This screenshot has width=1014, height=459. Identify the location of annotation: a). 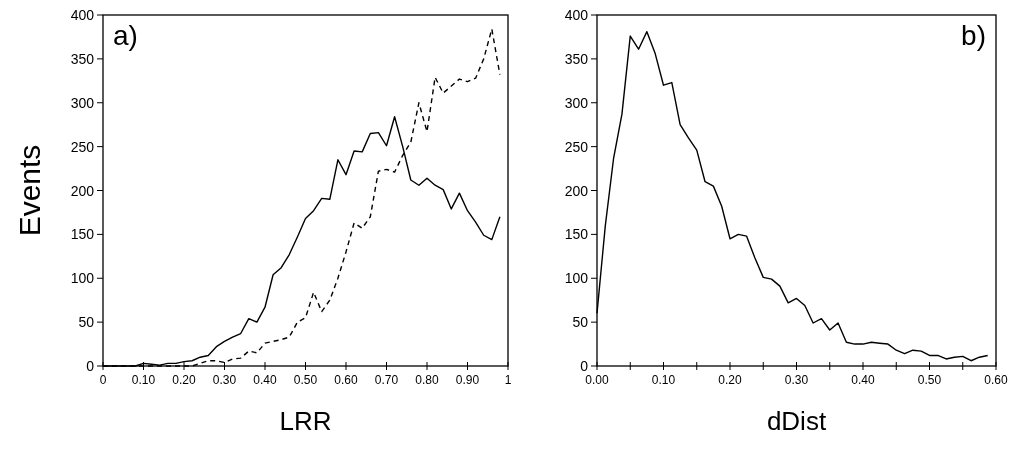
(125, 35).